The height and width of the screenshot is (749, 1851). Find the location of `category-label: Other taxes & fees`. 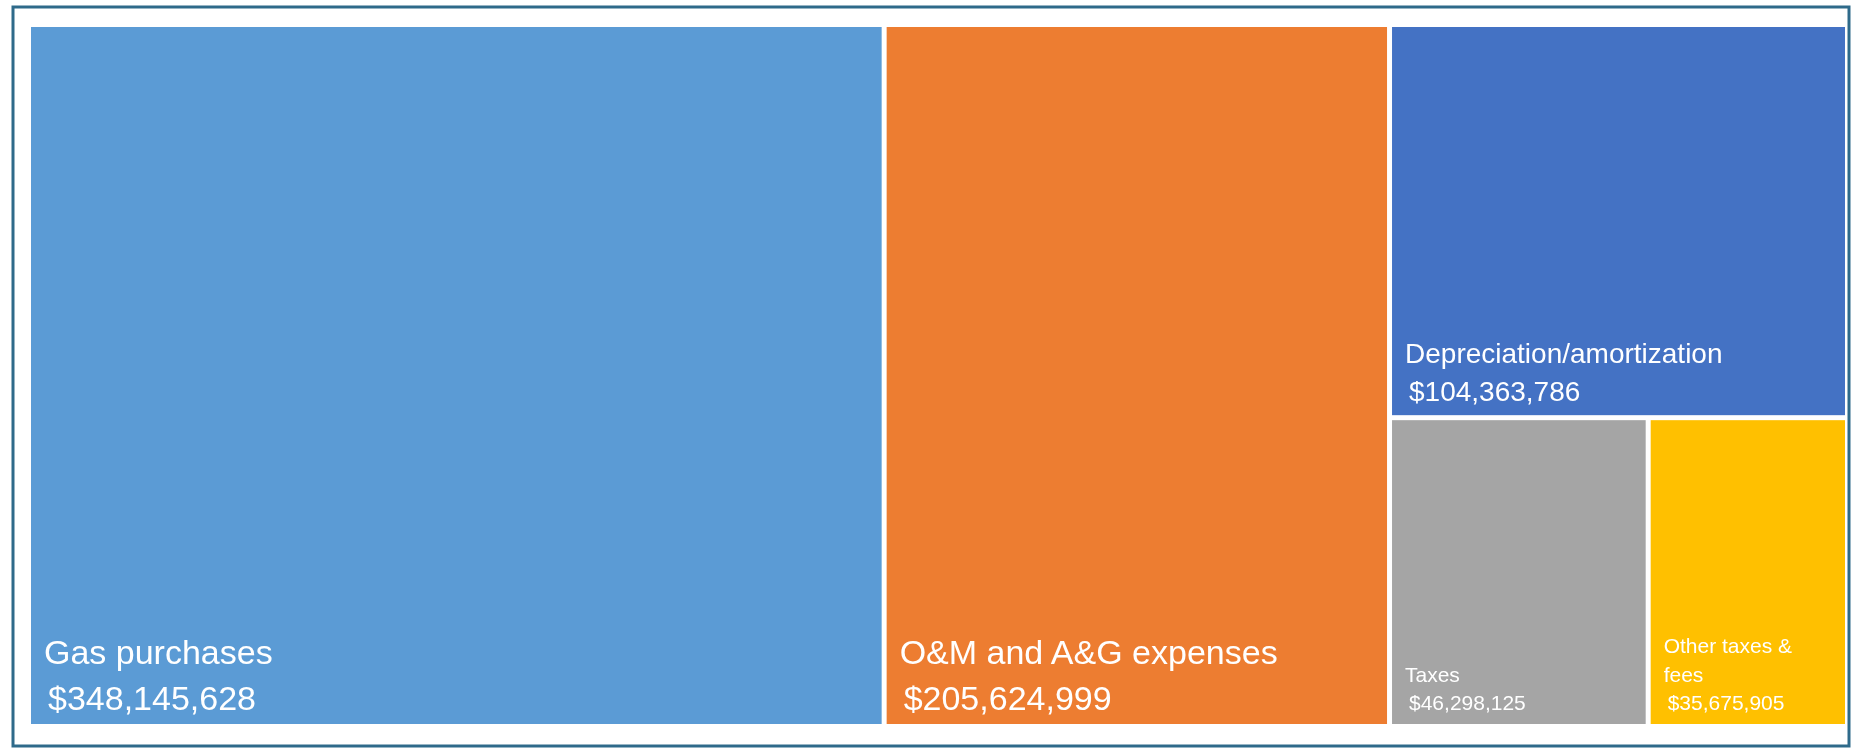

category-label: Other taxes & fees is located at coordinates (1728, 660).